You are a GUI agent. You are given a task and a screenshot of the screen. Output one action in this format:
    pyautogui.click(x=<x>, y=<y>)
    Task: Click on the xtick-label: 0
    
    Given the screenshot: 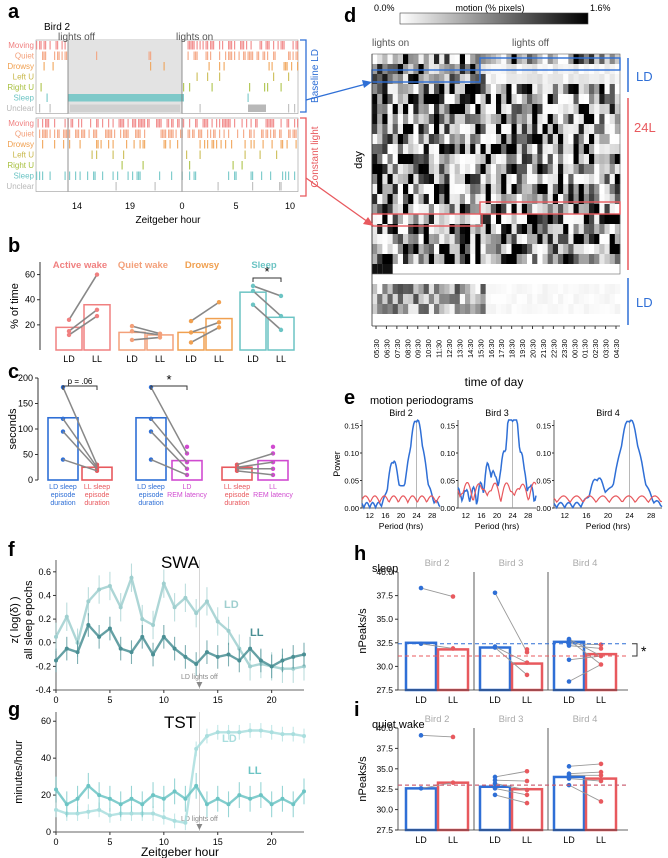 What is the action you would take?
    pyautogui.click(x=55, y=700)
    